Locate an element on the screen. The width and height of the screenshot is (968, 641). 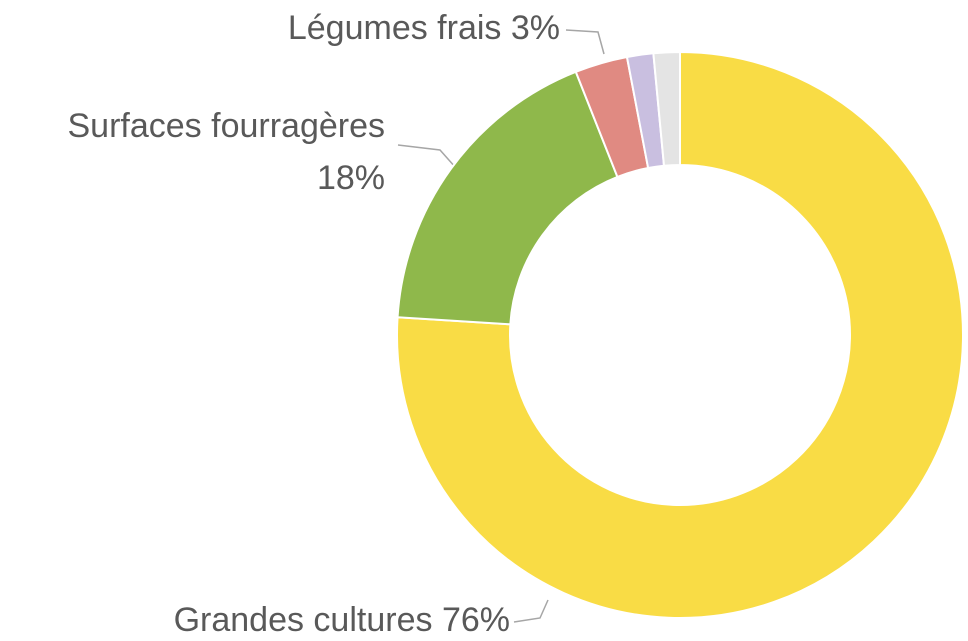
value-label: 3% is located at coordinates (535, 28).